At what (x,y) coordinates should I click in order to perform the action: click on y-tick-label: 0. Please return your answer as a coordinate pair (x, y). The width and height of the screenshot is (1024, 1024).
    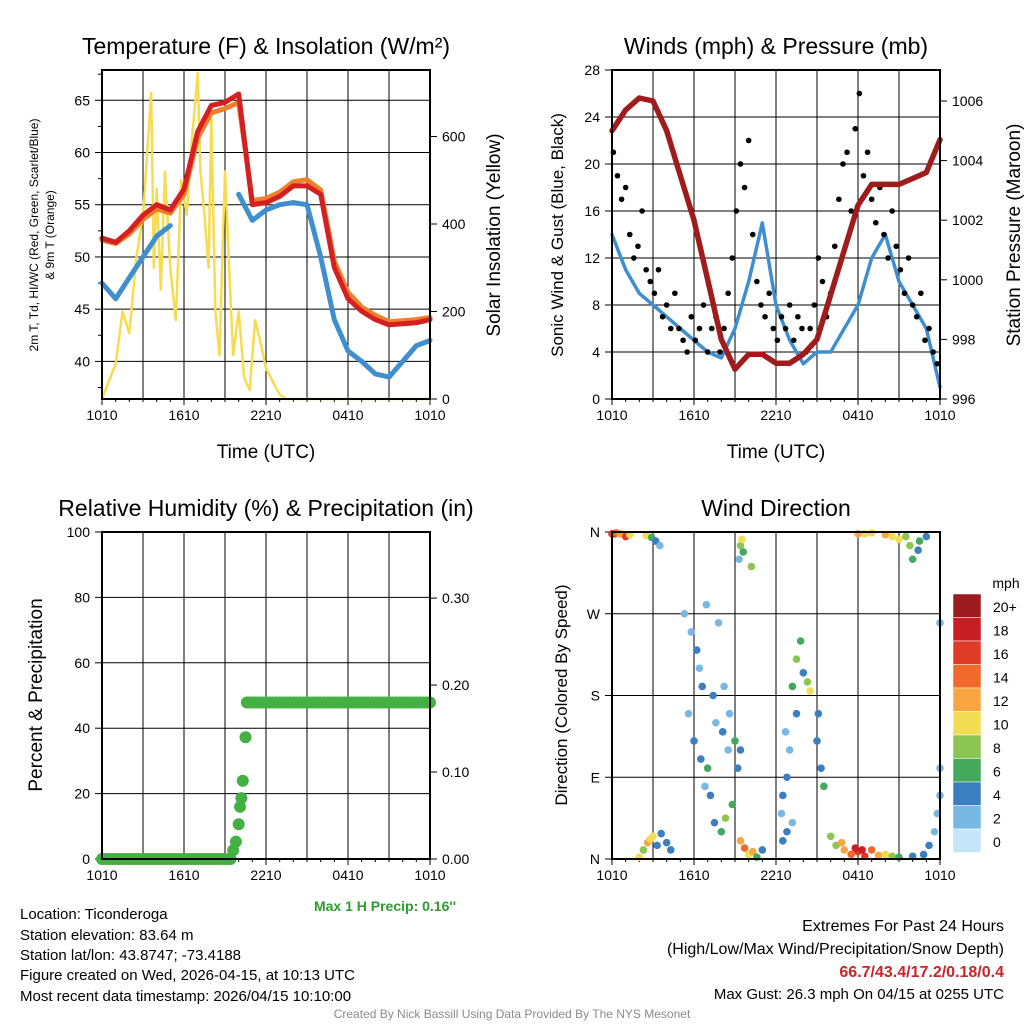
    Looking at the image, I should click on (596, 399).